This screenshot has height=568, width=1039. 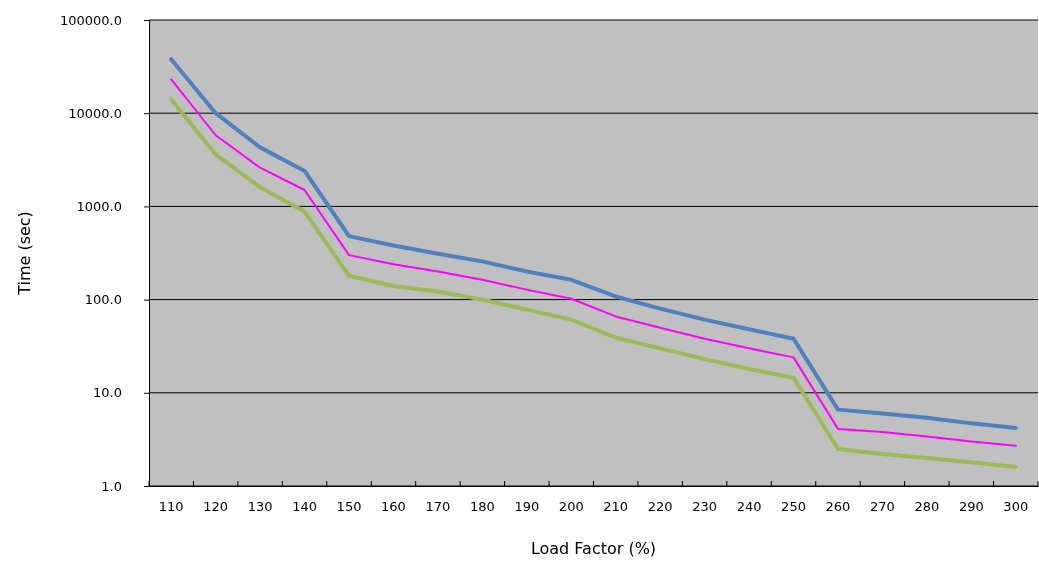 I want to click on x-tick-label: 150, so click(x=349, y=507).